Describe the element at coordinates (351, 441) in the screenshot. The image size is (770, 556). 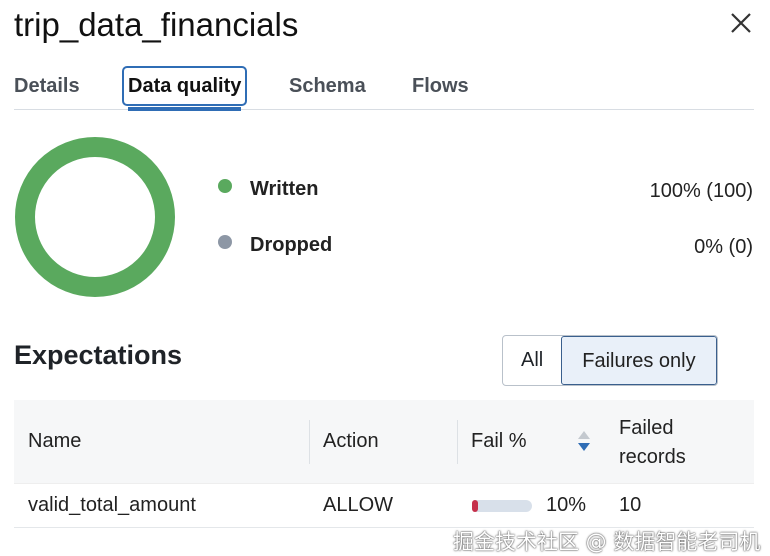
I see `col-action: Action` at that location.